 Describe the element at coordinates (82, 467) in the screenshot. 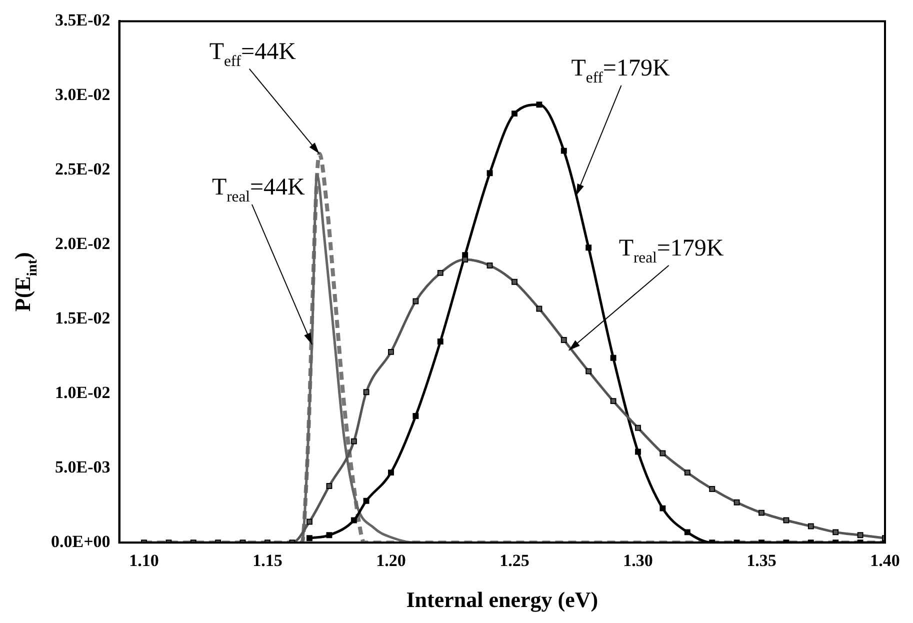

I see `y-tick-label: 5.0E-03` at that location.